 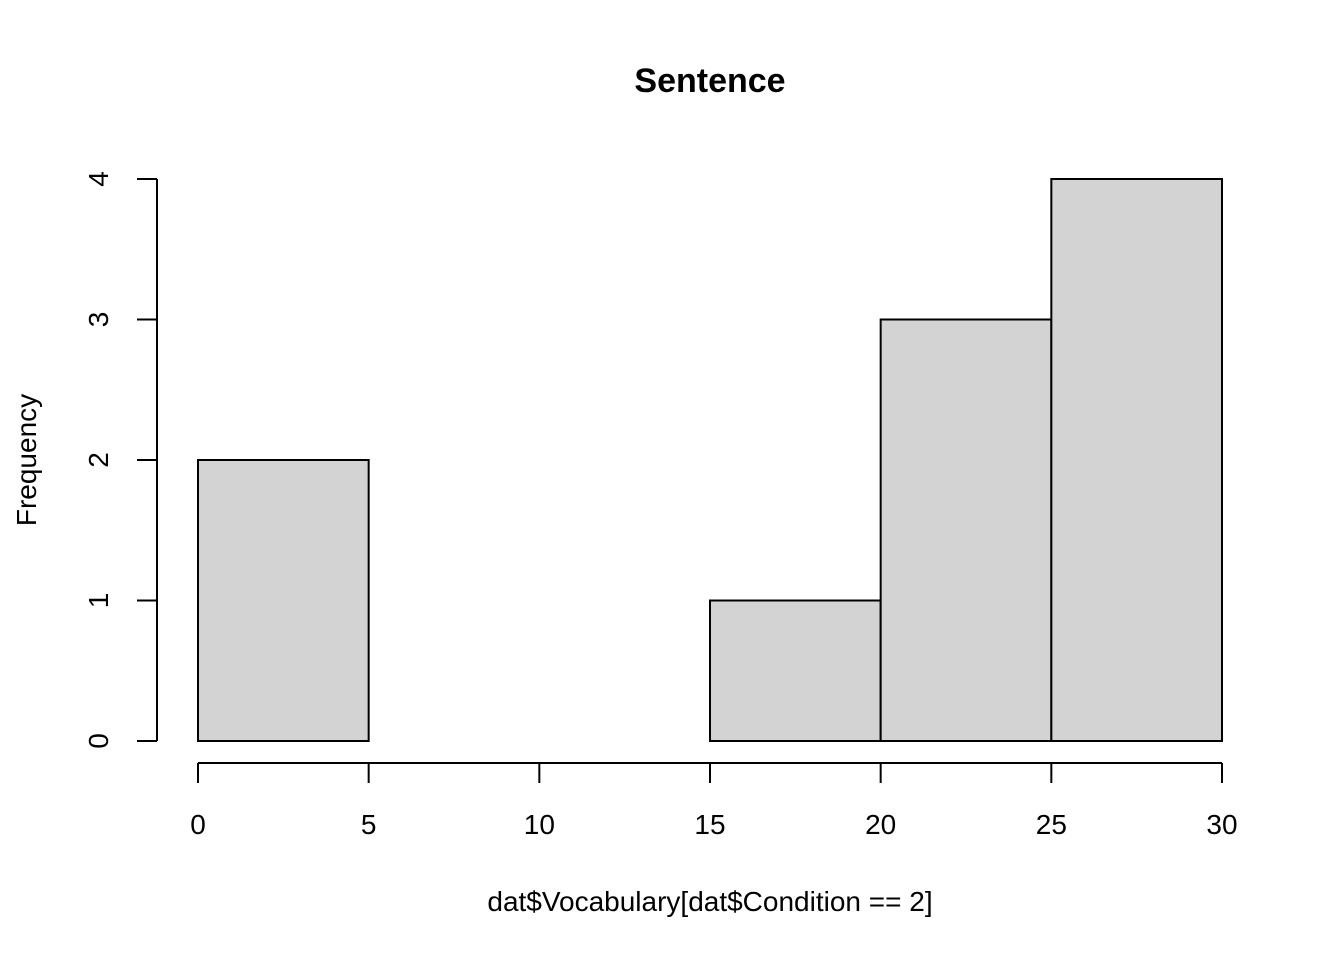 I want to click on y-axis: 0 1 2 3 4, so click(x=120, y=460).